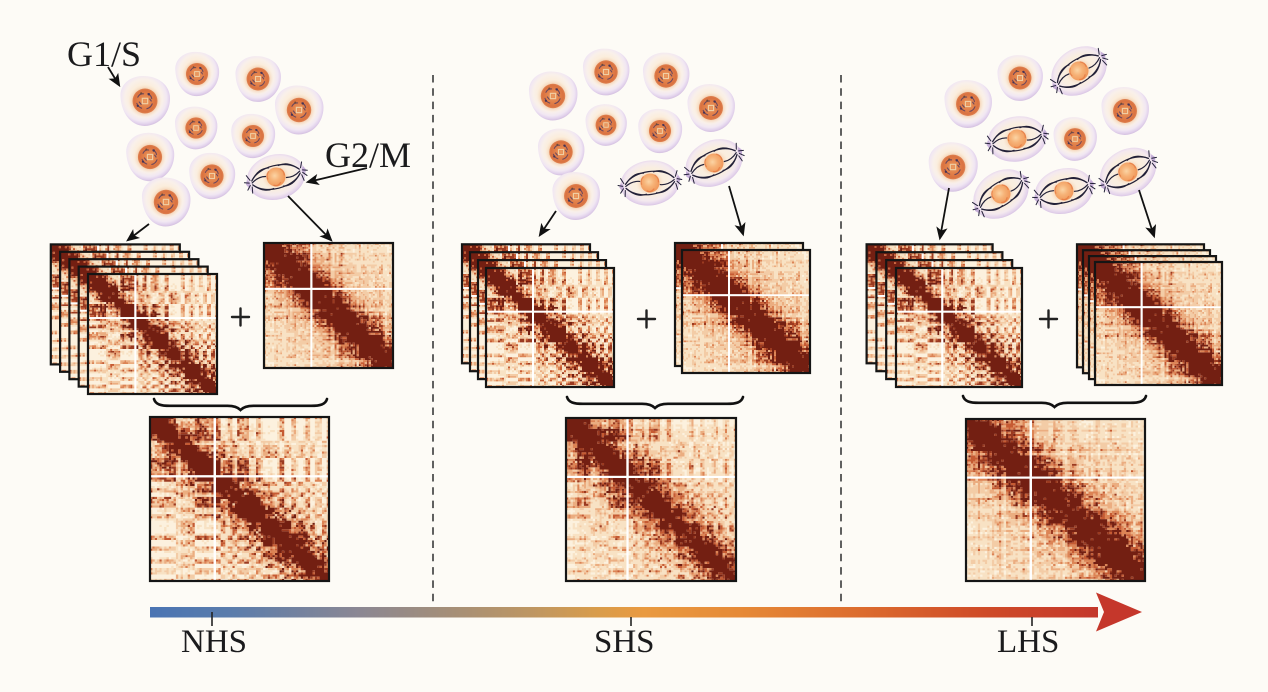 This screenshot has width=1268, height=692. What do you see at coordinates (104, 54) in the screenshot?
I see `svg-text: G1/S` at bounding box center [104, 54].